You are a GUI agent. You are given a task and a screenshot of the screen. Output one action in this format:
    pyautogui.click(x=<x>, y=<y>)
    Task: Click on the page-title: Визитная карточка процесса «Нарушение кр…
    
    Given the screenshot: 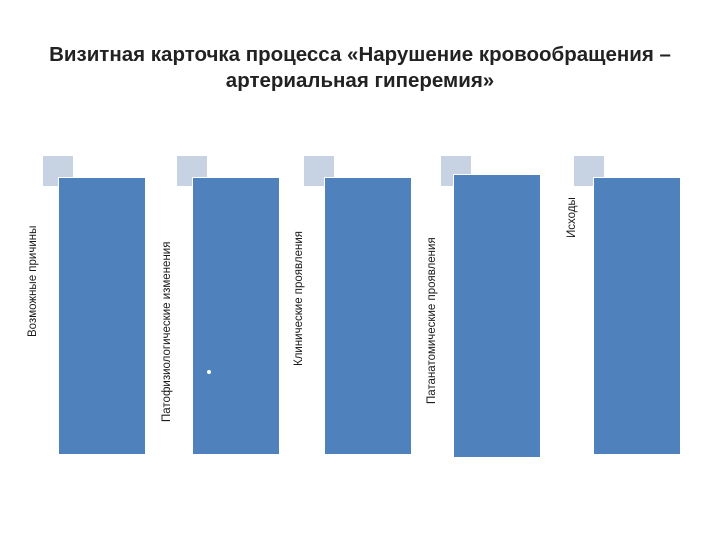 What is the action you would take?
    pyautogui.click(x=360, y=68)
    